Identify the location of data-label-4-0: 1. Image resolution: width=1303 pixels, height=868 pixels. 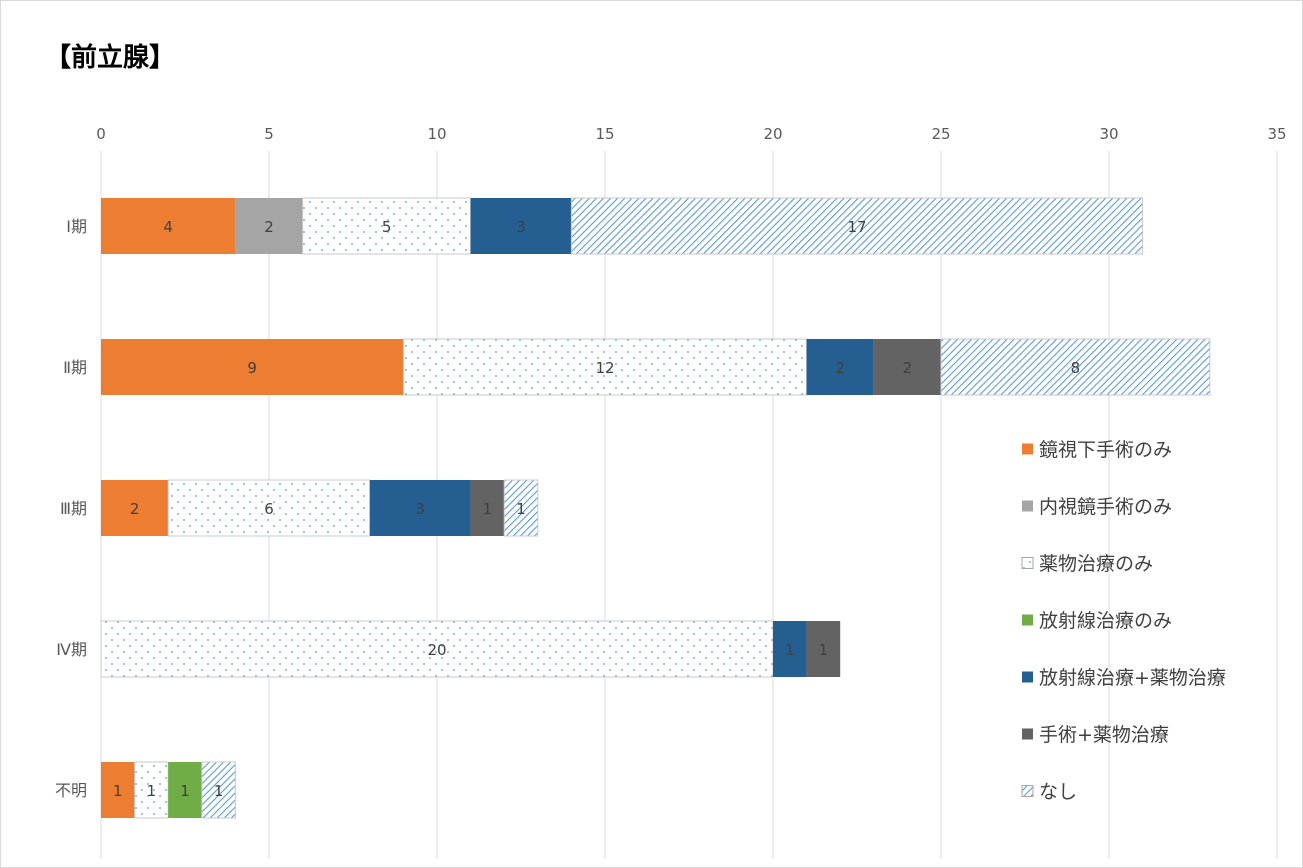
(118, 791).